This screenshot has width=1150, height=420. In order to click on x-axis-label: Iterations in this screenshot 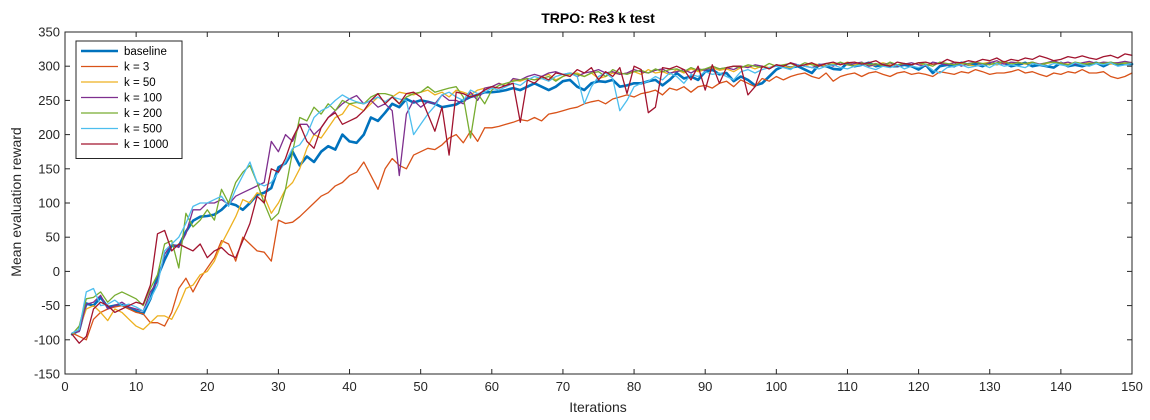, I will do `click(598, 407)`.